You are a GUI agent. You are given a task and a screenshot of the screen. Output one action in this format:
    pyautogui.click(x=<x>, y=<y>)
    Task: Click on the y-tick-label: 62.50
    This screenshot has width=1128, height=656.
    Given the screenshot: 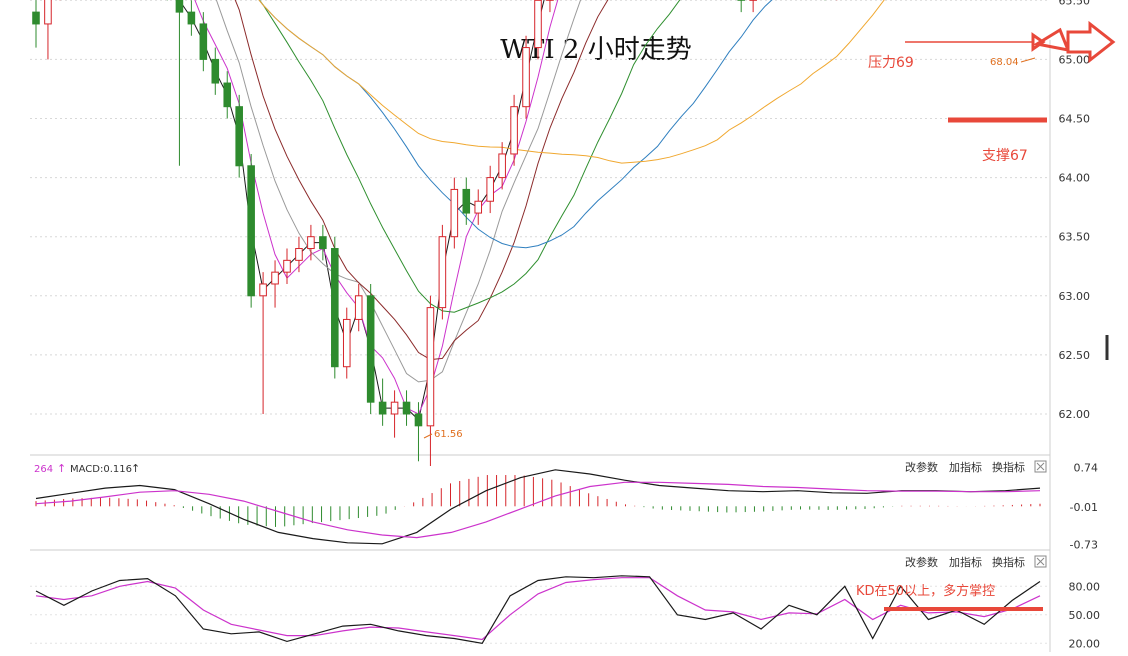 What is the action you would take?
    pyautogui.click(x=1075, y=355)
    